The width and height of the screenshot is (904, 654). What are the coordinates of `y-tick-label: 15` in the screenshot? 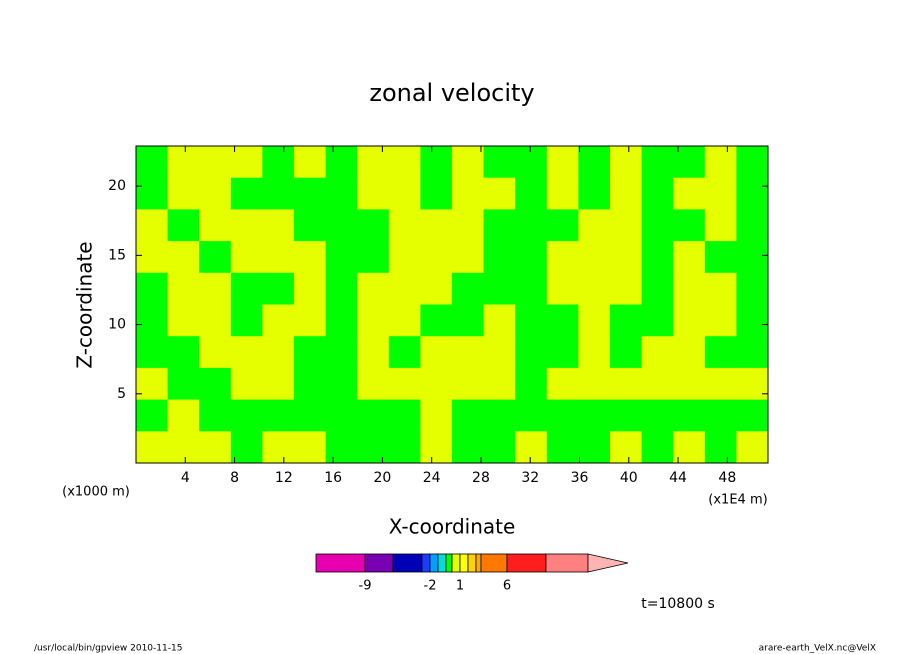 It's located at (117, 255).